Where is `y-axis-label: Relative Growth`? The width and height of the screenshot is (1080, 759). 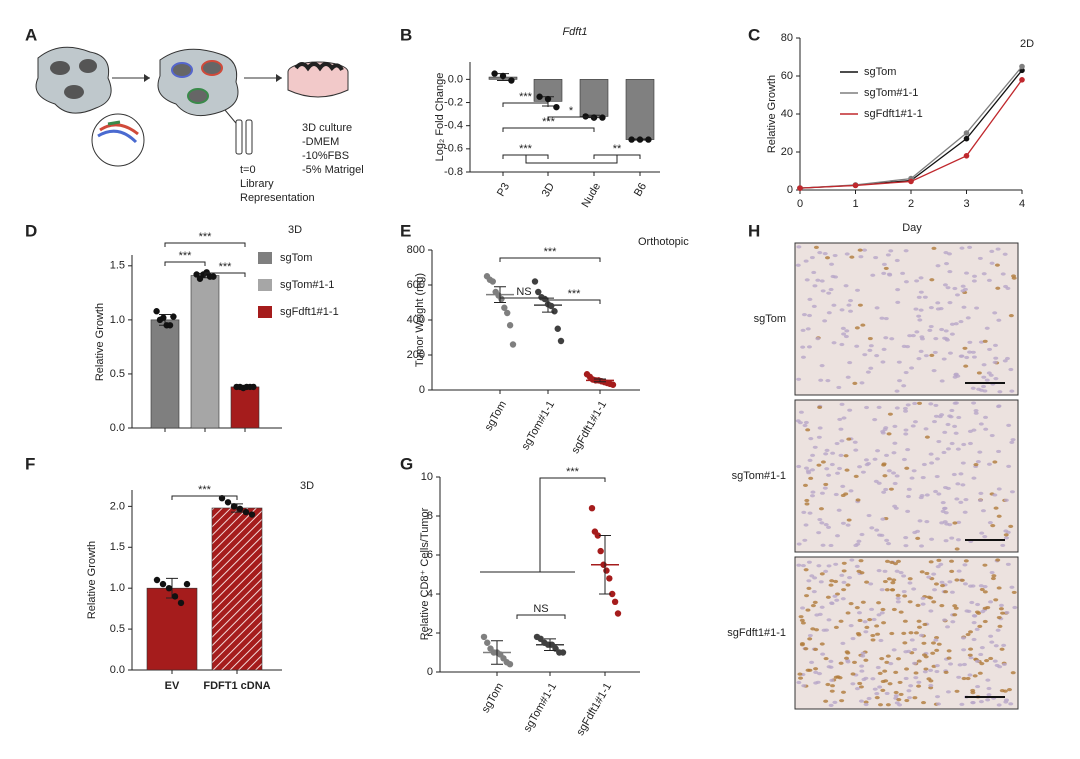 y-axis-label: Relative Growth is located at coordinates (100, 342).